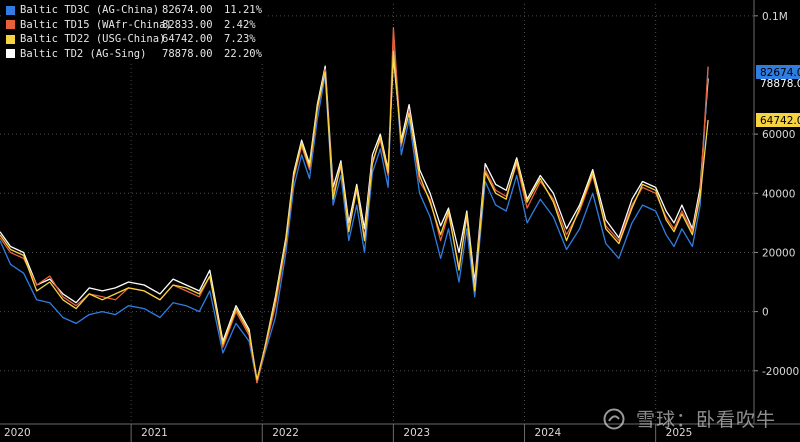 This screenshot has width=800, height=442. What do you see at coordinates (90, 10) in the screenshot?
I see `legend-name: Baltic TD3C (AG-China)` at bounding box center [90, 10].